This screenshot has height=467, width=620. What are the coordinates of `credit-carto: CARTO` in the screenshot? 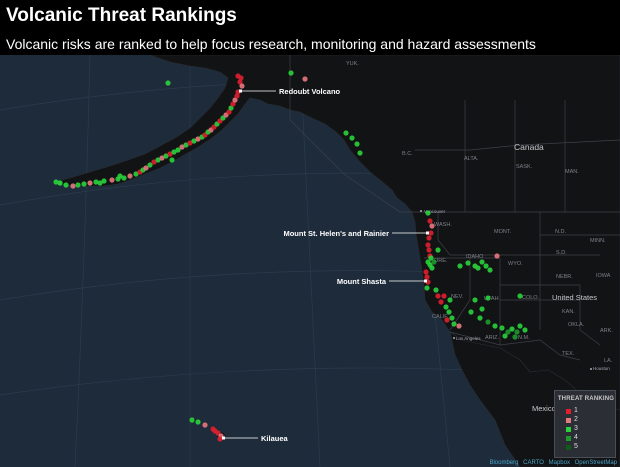 It's located at (533, 463).